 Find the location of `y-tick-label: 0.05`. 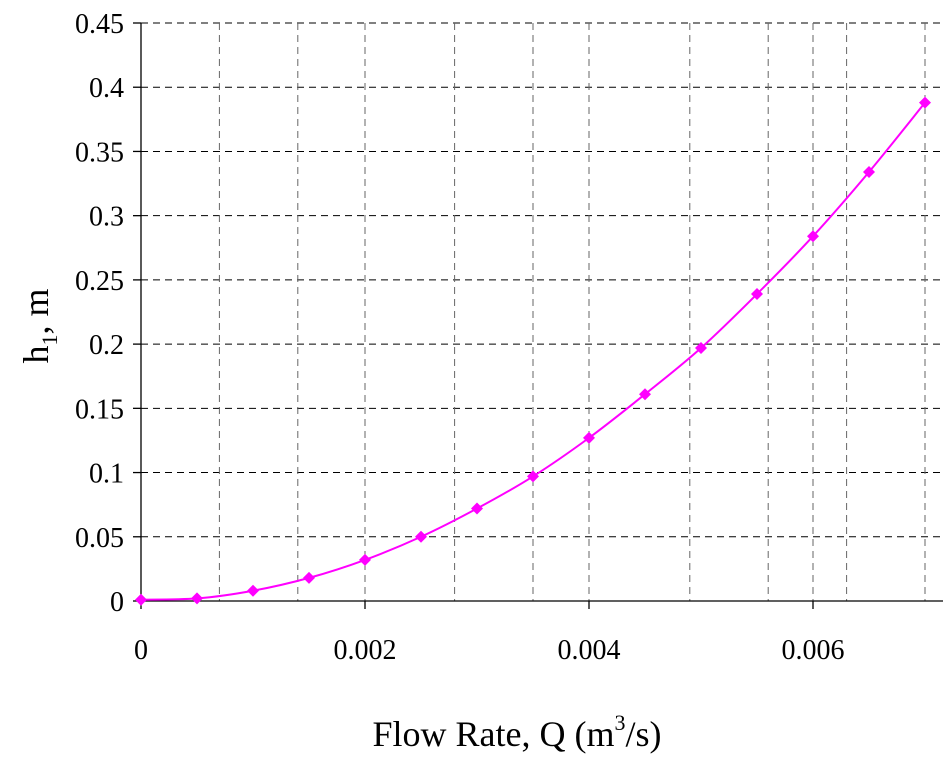

y-tick-label: 0.05 is located at coordinates (99, 538).